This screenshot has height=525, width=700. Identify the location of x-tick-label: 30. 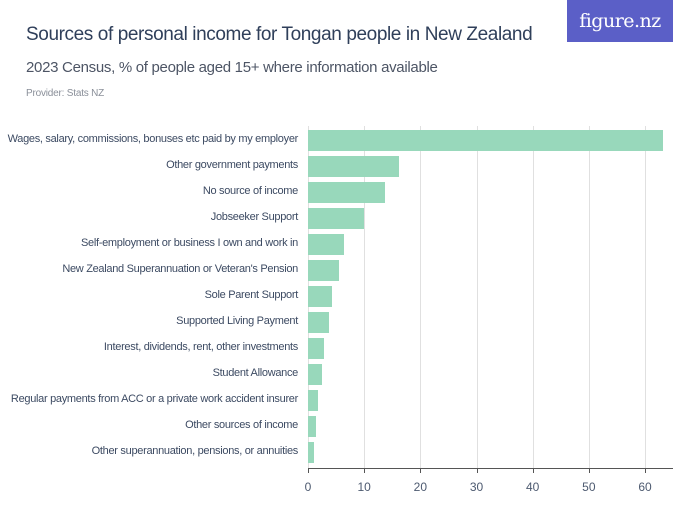
(476, 487).